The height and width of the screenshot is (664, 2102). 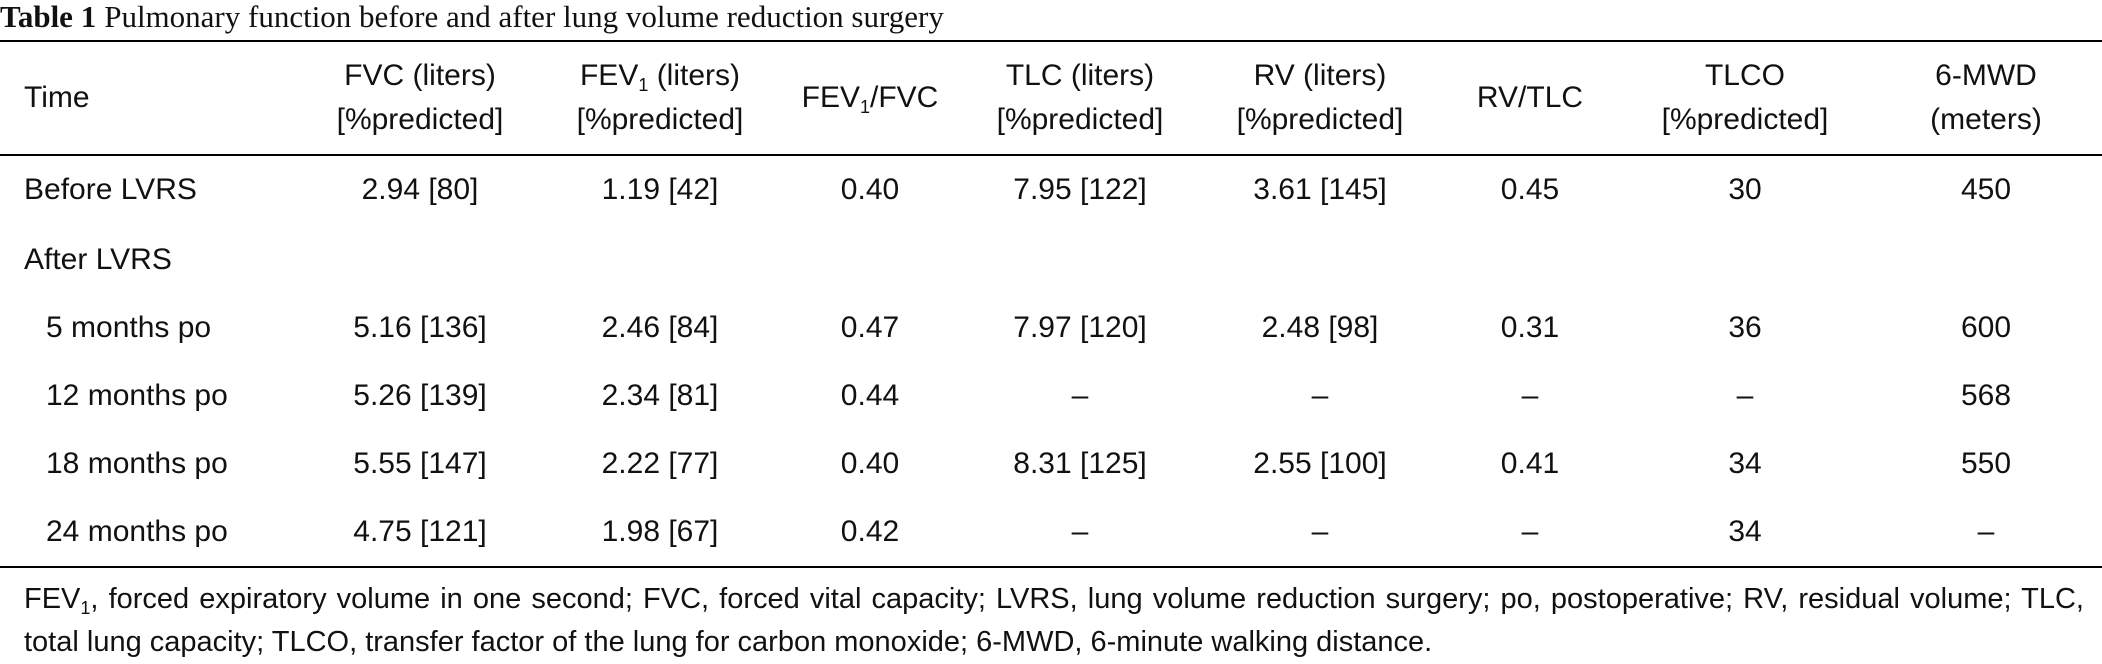 What do you see at coordinates (1745, 260) in the screenshot?
I see `cell-tlco` at bounding box center [1745, 260].